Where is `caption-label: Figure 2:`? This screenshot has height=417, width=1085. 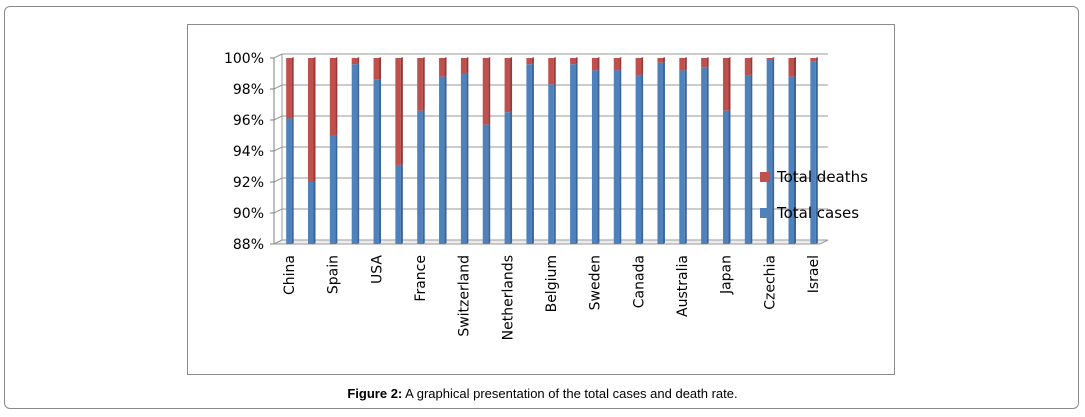 caption-label: Figure 2: is located at coordinates (375, 393).